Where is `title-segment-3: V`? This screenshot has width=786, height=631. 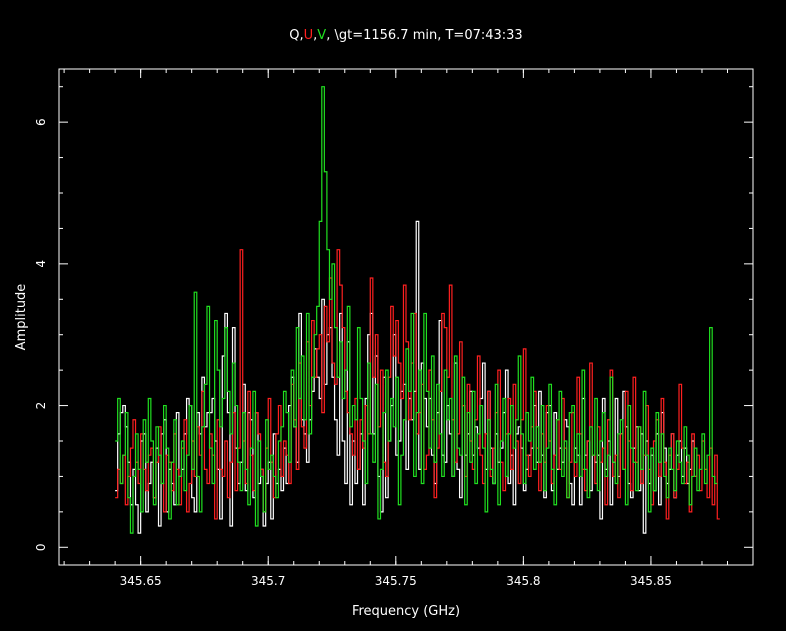
title-segment-3: V is located at coordinates (321, 35).